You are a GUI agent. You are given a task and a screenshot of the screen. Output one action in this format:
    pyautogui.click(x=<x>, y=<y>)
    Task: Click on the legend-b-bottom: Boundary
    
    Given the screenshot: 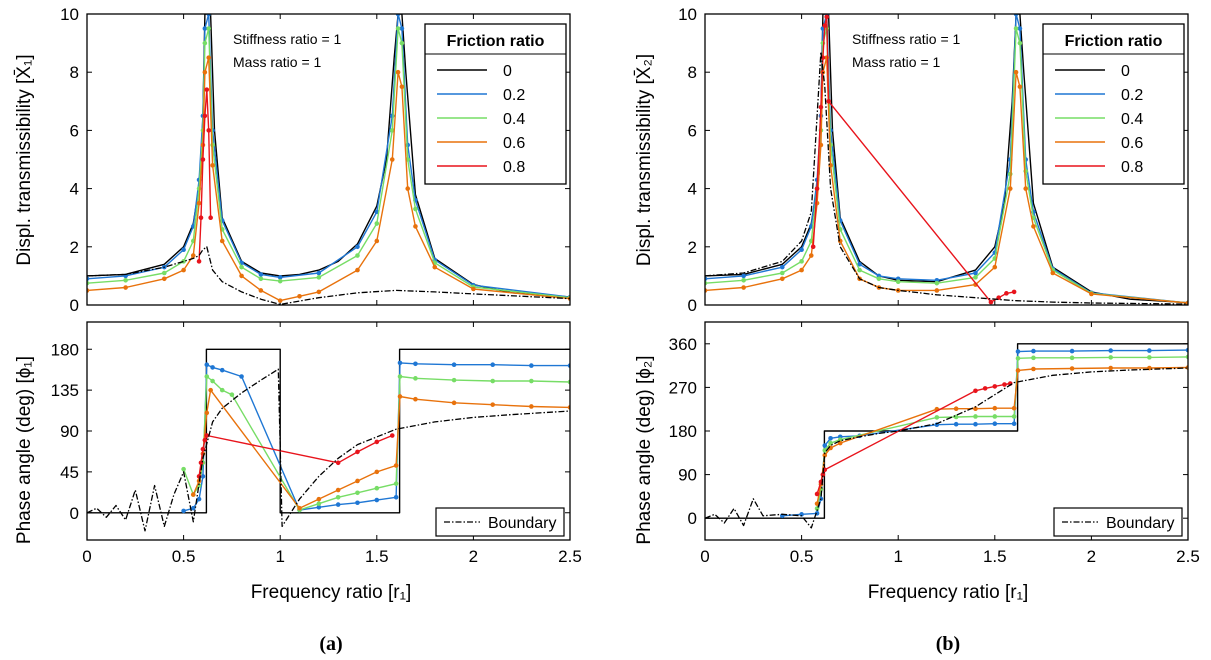 What is the action you would take?
    pyautogui.click(x=1118, y=522)
    